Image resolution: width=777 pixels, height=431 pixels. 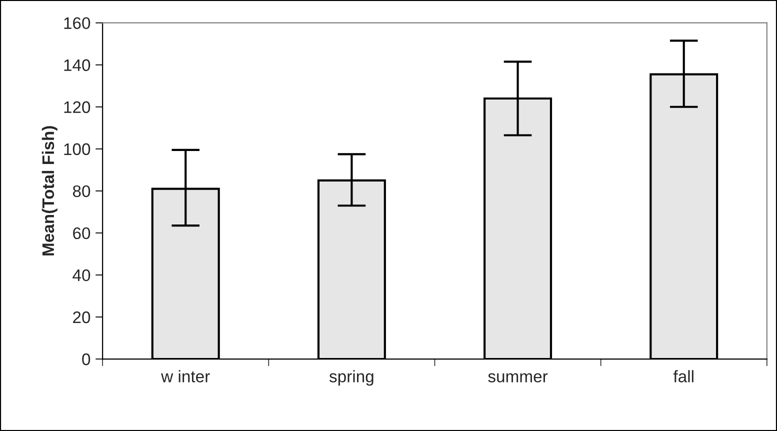 I want to click on y-tick-label: 0, so click(x=86, y=359).